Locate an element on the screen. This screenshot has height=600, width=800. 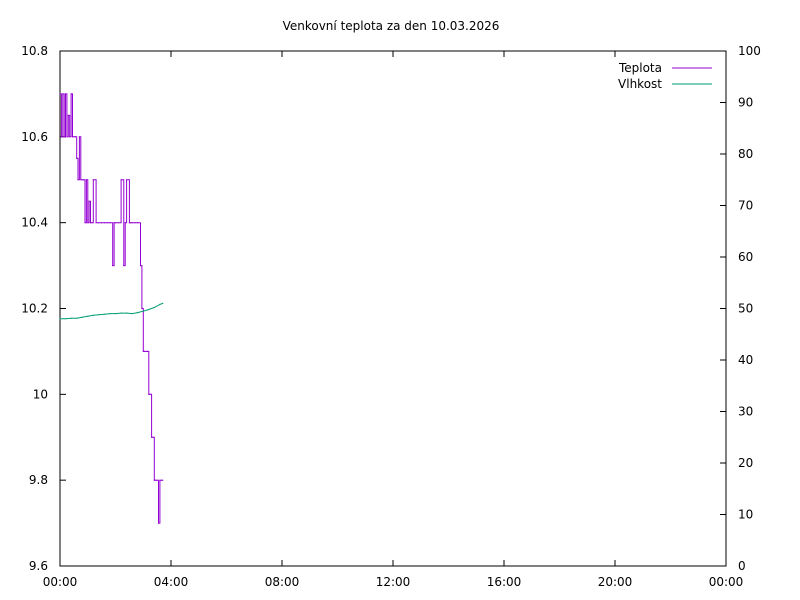
x-tick-label: 20:00 is located at coordinates (615, 582).